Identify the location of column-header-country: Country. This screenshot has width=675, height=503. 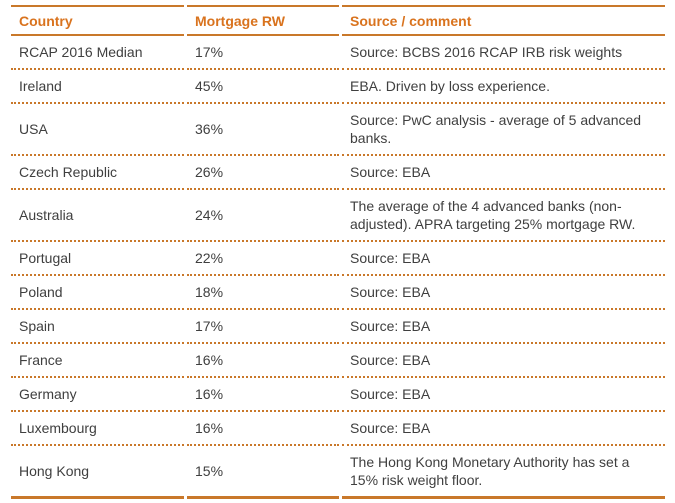
(97, 20).